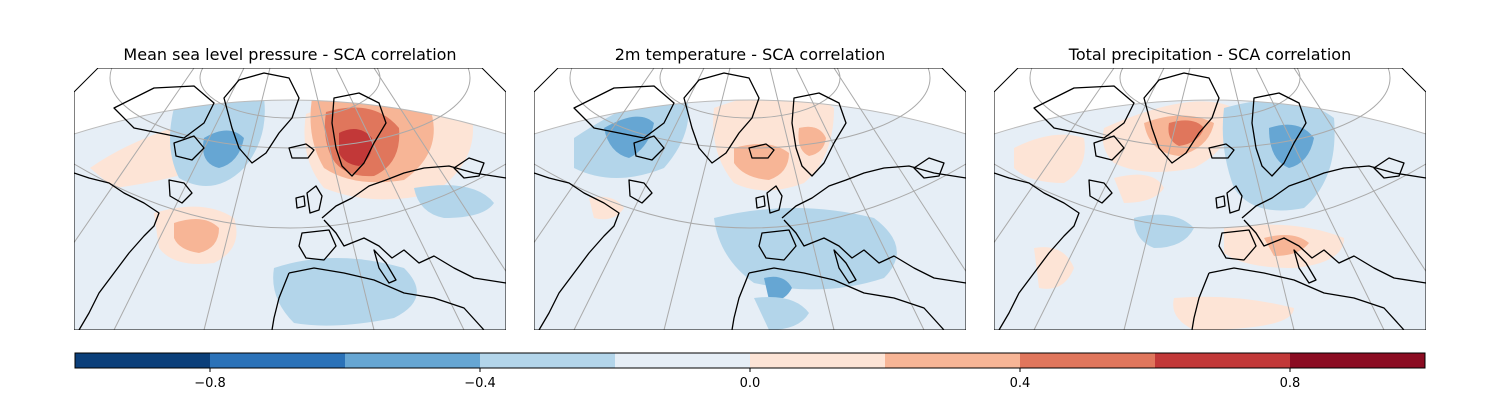 The height and width of the screenshot is (400, 1500). Describe the element at coordinates (1020, 383) in the screenshot. I see `colorbar-tick-label: 0.4` at that location.